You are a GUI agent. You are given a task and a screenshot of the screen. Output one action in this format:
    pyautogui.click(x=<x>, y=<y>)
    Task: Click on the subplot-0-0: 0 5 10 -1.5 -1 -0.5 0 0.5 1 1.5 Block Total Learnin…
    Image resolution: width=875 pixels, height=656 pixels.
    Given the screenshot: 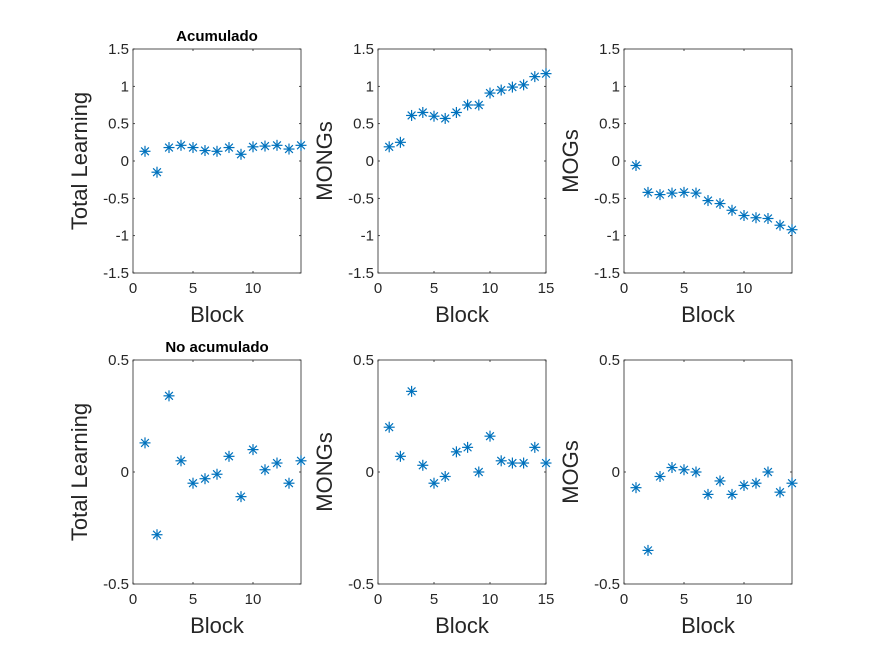 What is the action you would take?
    pyautogui.click(x=187, y=177)
    